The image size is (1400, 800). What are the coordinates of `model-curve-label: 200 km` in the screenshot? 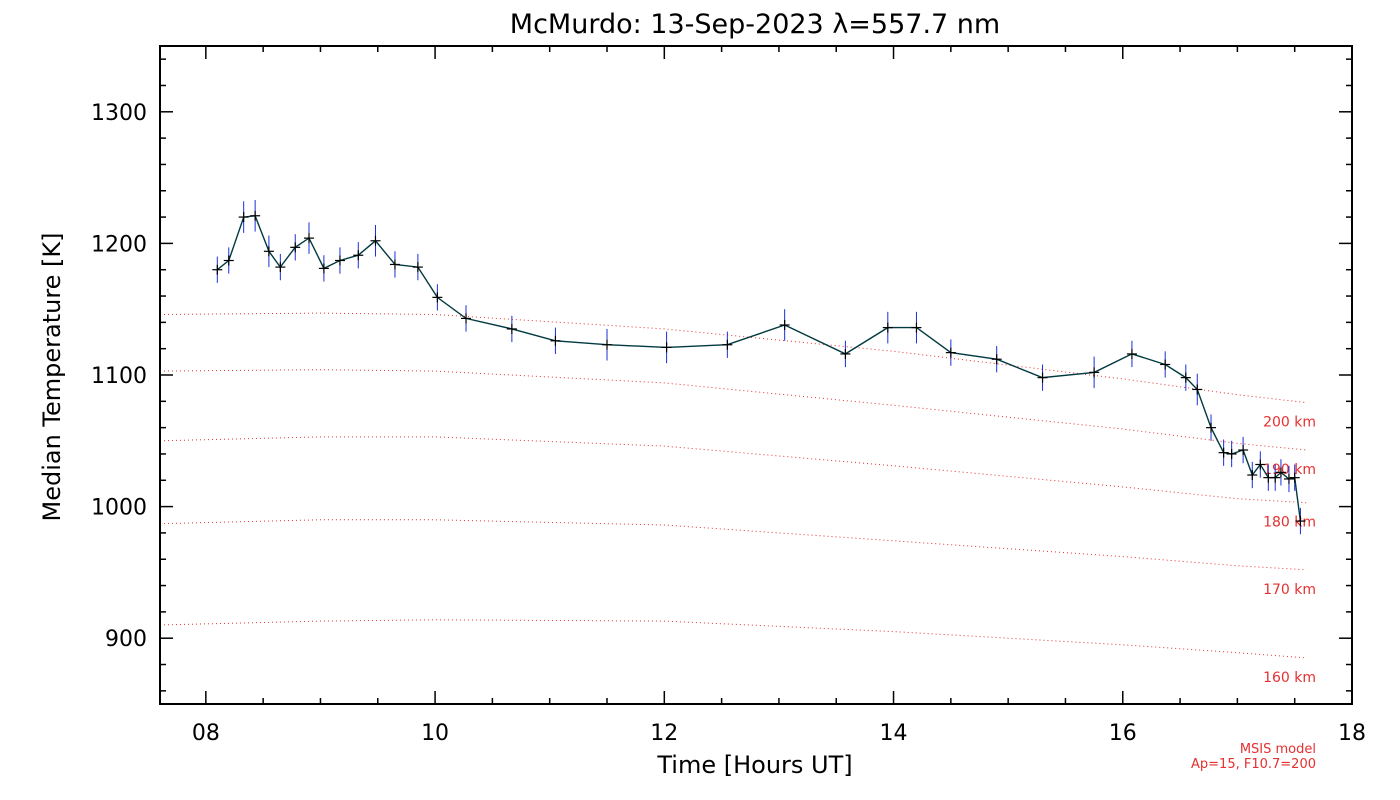 It's located at (1289, 423).